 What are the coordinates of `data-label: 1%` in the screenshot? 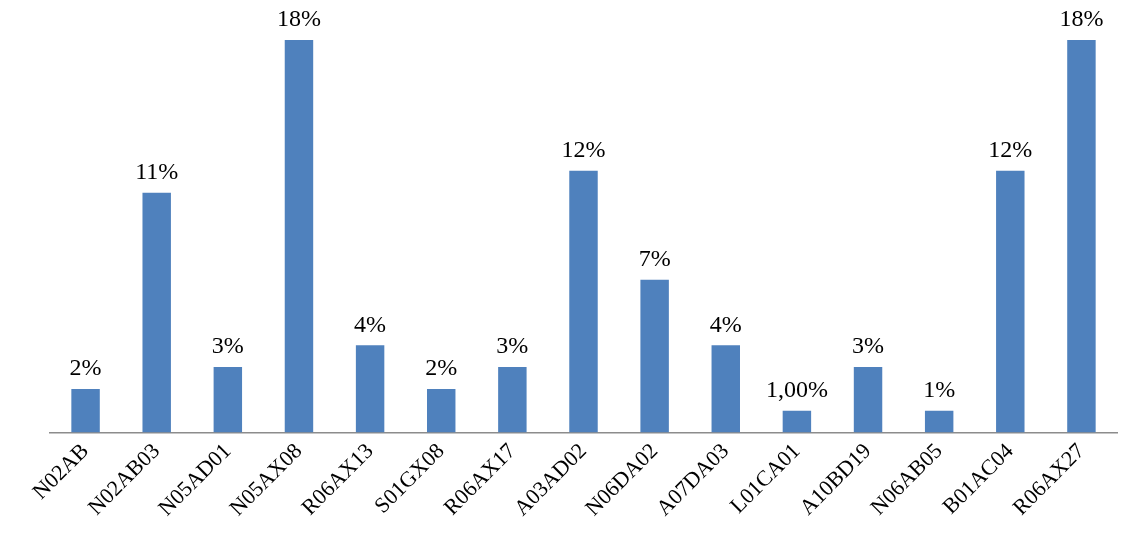 It's located at (939, 389).